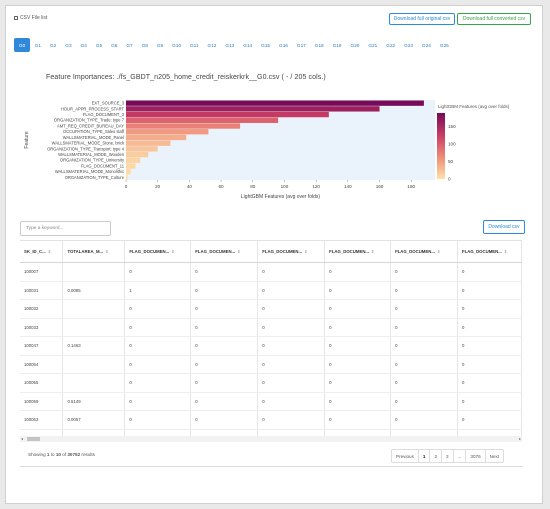  What do you see at coordinates (144, 45) in the screenshot?
I see `tab-g8: G8` at bounding box center [144, 45].